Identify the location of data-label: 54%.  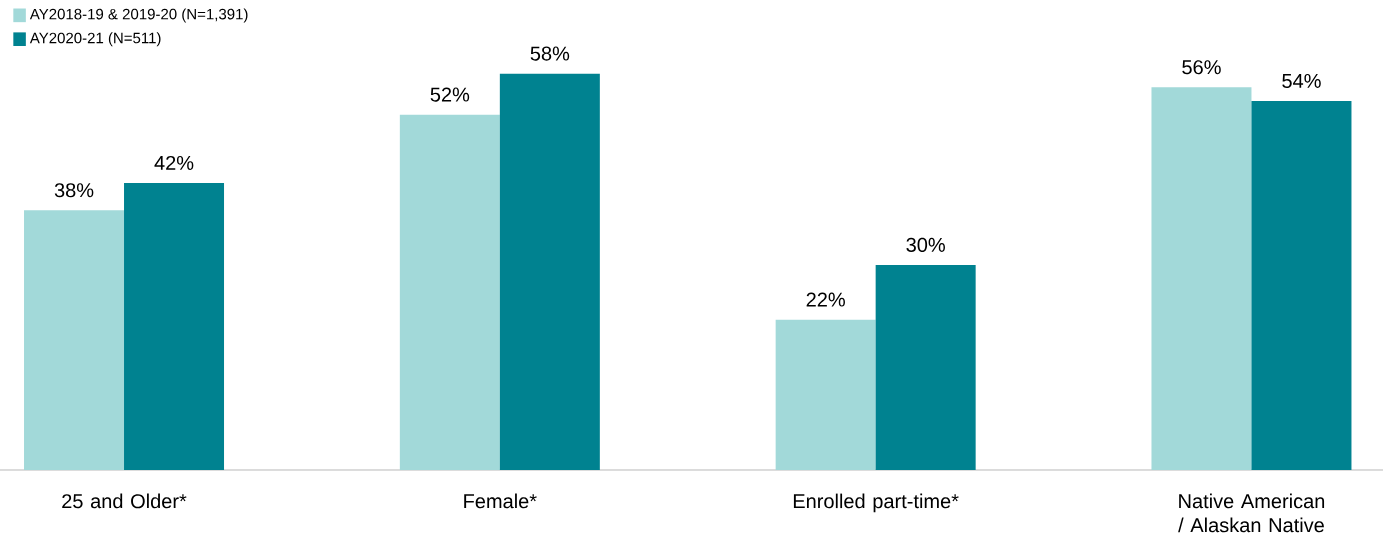
(1301, 80).